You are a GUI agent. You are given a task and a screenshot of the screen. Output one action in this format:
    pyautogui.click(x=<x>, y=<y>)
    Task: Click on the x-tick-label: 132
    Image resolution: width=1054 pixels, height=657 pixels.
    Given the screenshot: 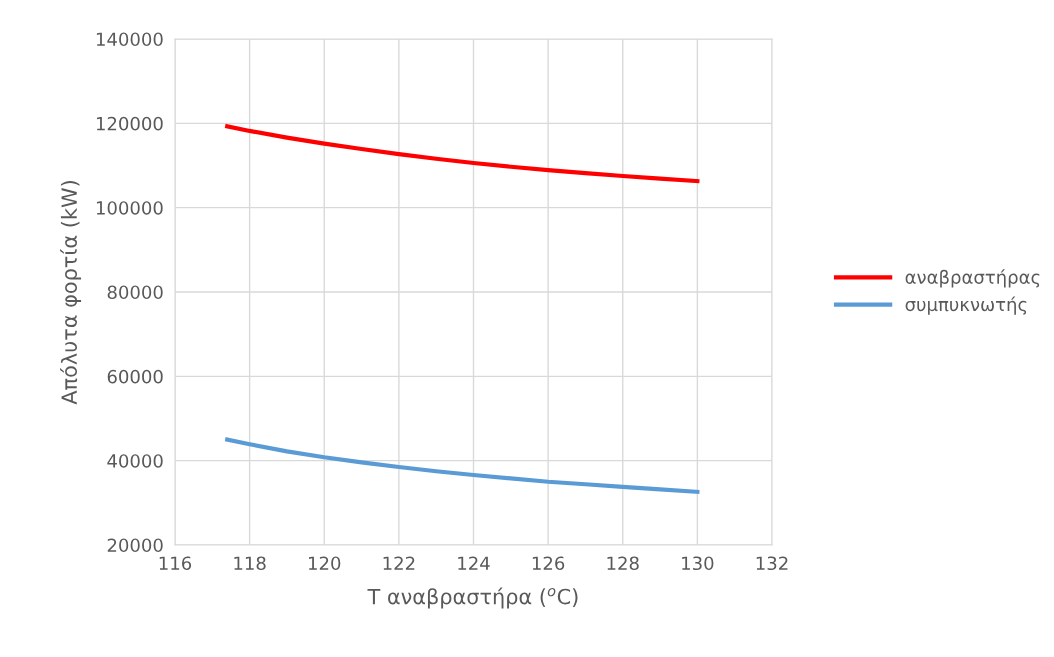 What is the action you would take?
    pyautogui.click(x=772, y=563)
    